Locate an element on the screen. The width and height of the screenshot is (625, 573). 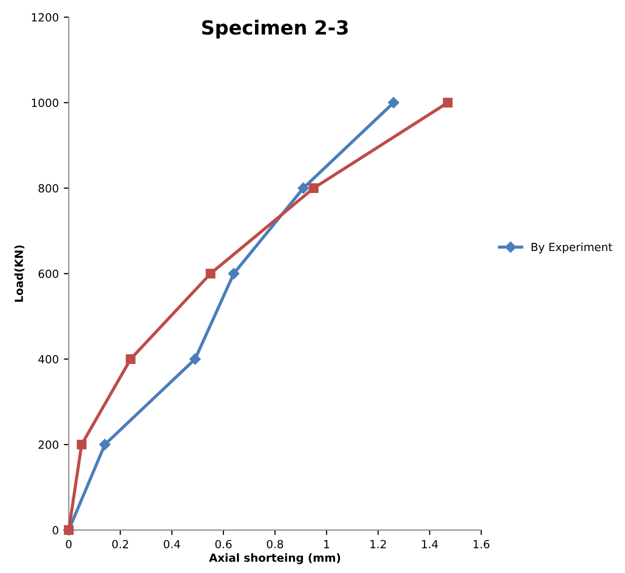
legend-label: By Experiment is located at coordinates (572, 248).